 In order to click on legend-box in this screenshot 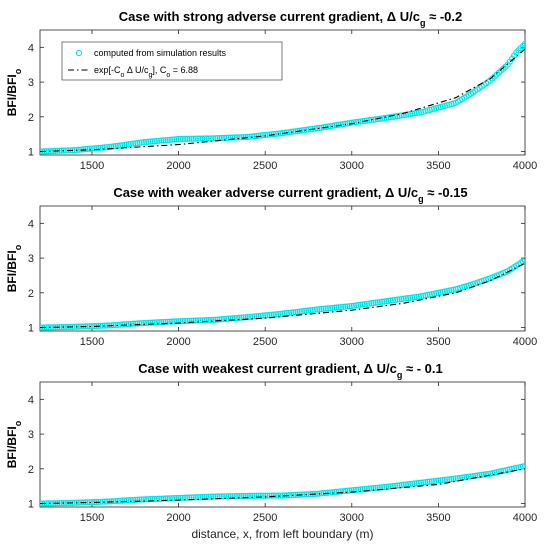, I will do `click(172, 61)`.